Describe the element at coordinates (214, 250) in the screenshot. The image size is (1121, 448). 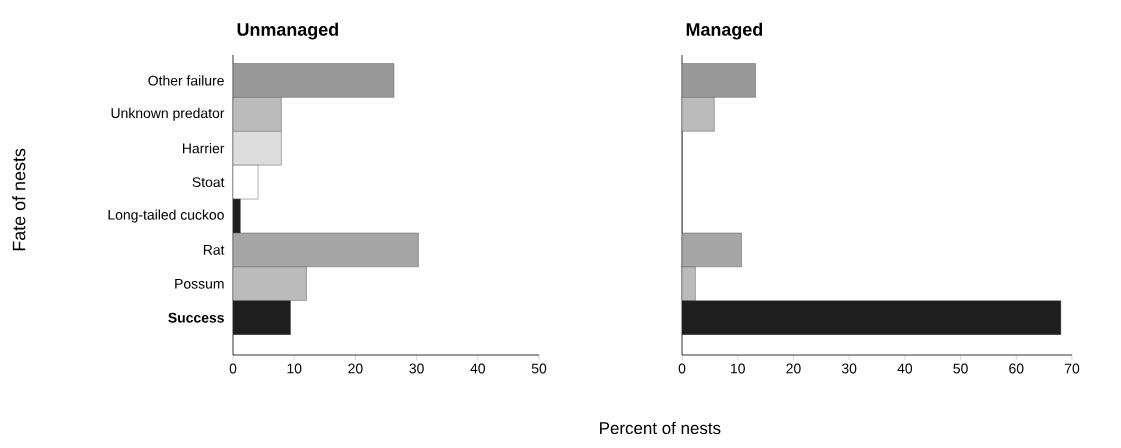
I see `y-tick-label: Rat` at that location.